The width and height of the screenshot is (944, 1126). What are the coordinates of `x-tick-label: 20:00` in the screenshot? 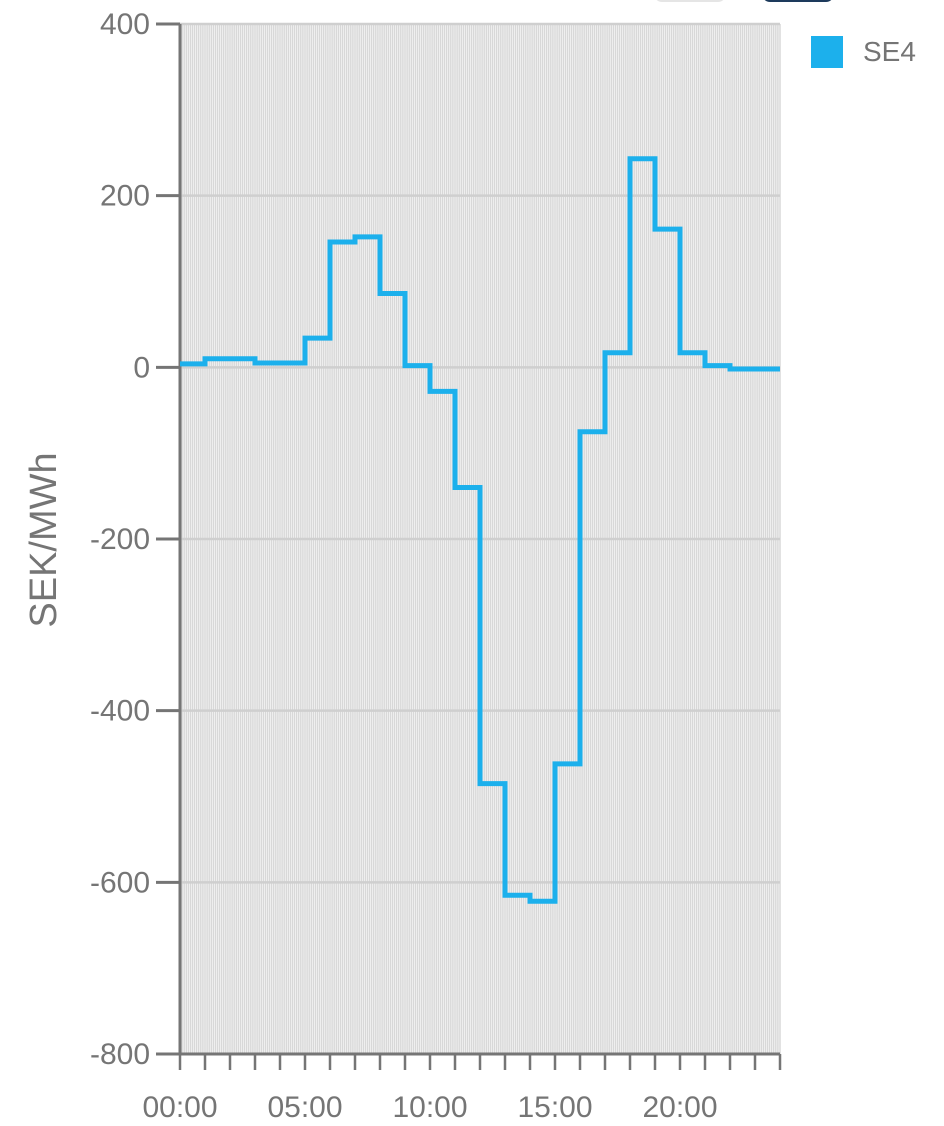 It's located at (679, 1107).